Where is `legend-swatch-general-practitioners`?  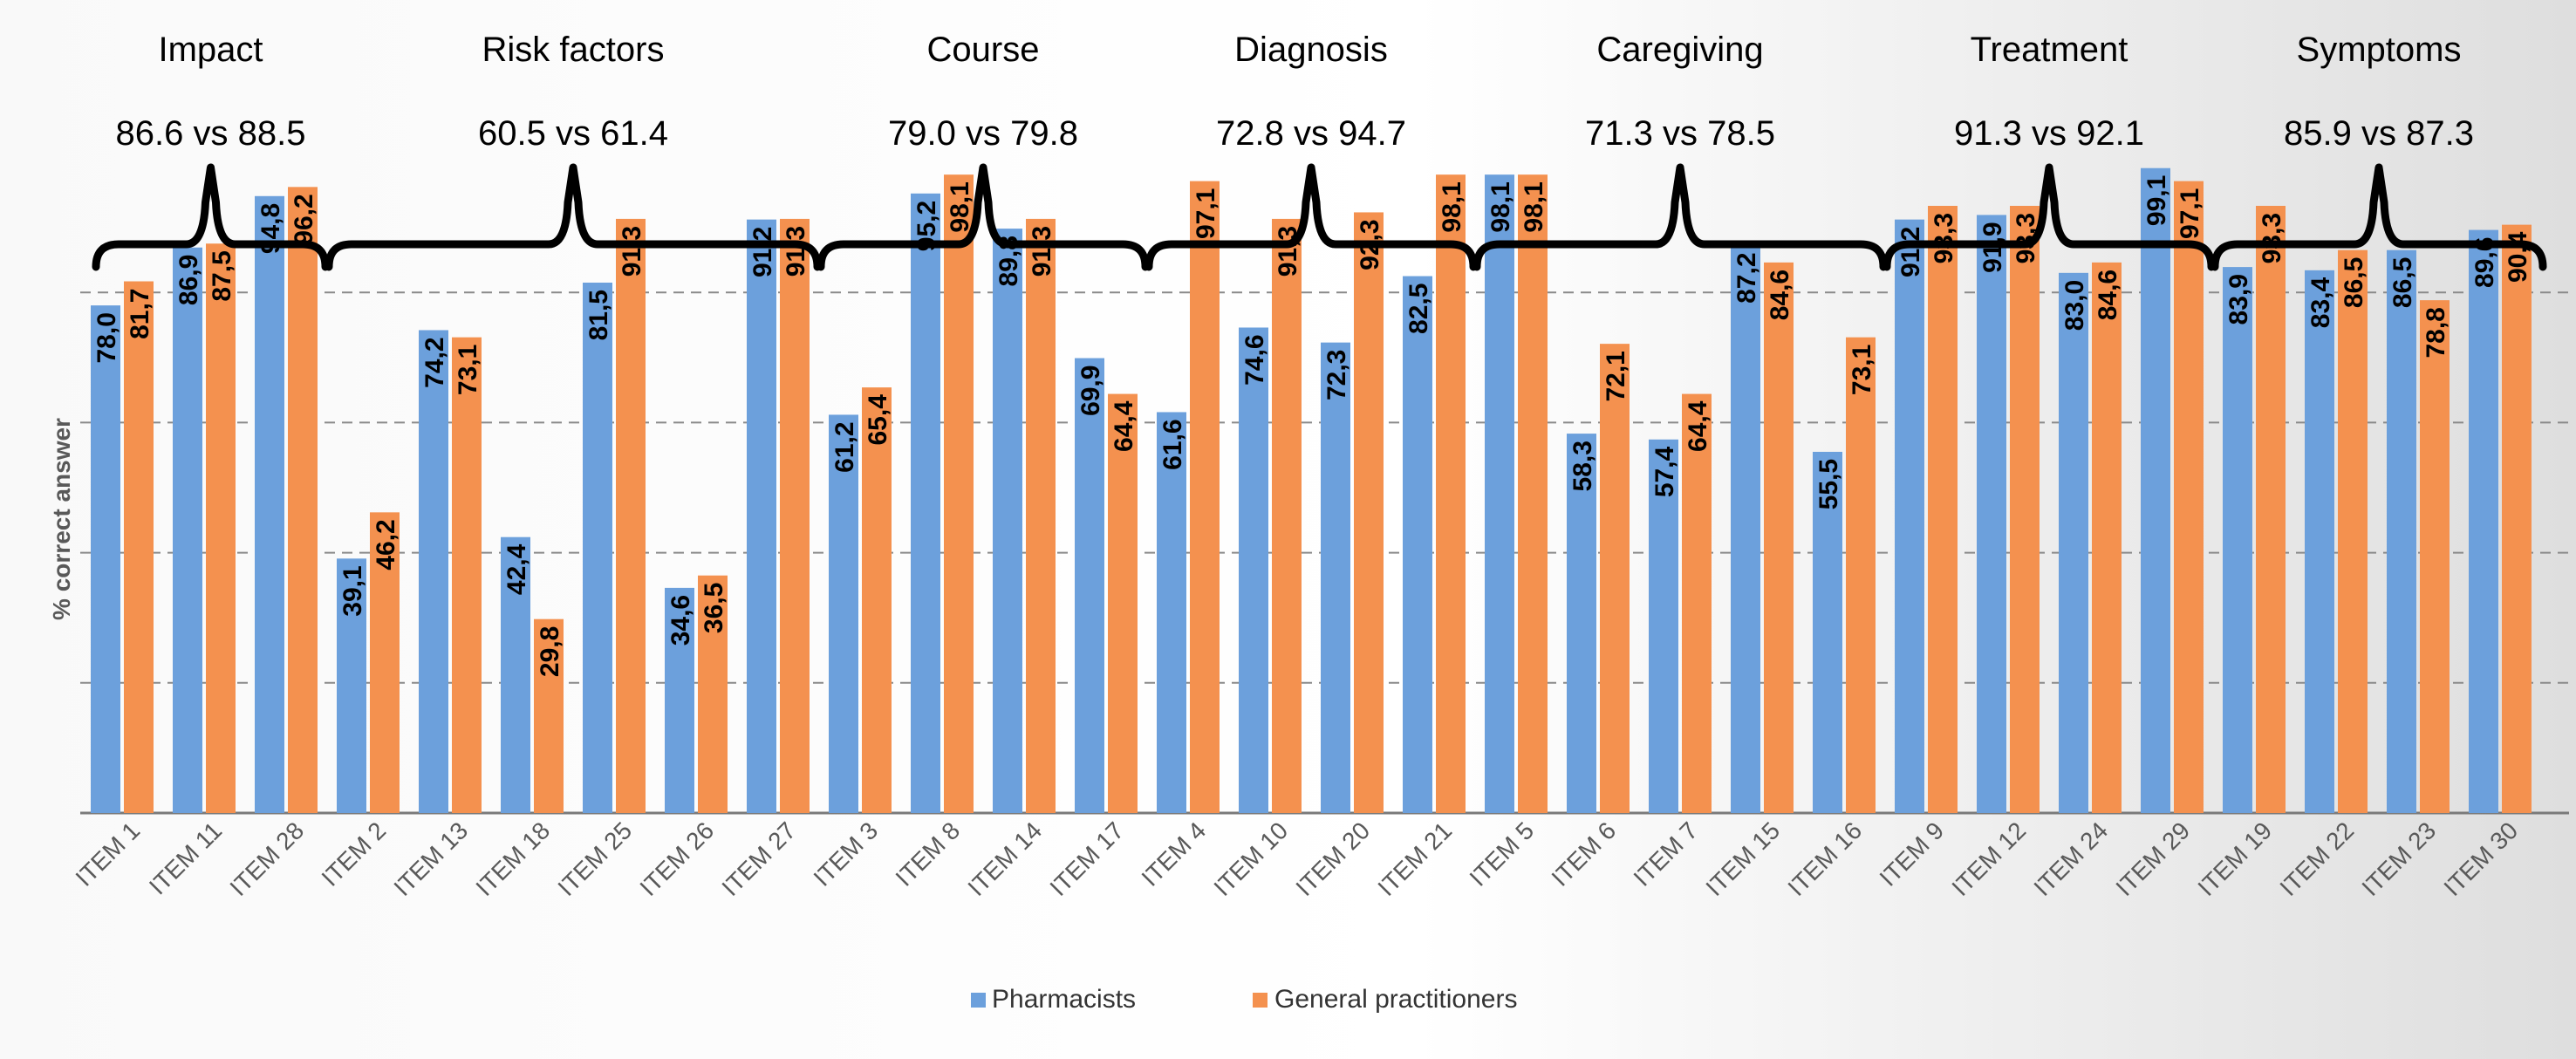 legend-swatch-general-practitioners is located at coordinates (1260, 1000).